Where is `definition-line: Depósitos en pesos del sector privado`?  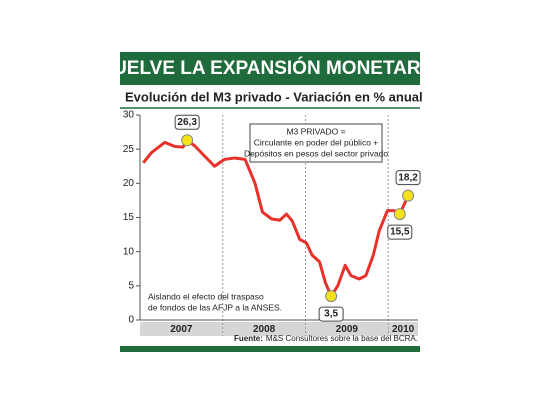 definition-line: Depósitos en pesos del sector privado is located at coordinates (316, 153).